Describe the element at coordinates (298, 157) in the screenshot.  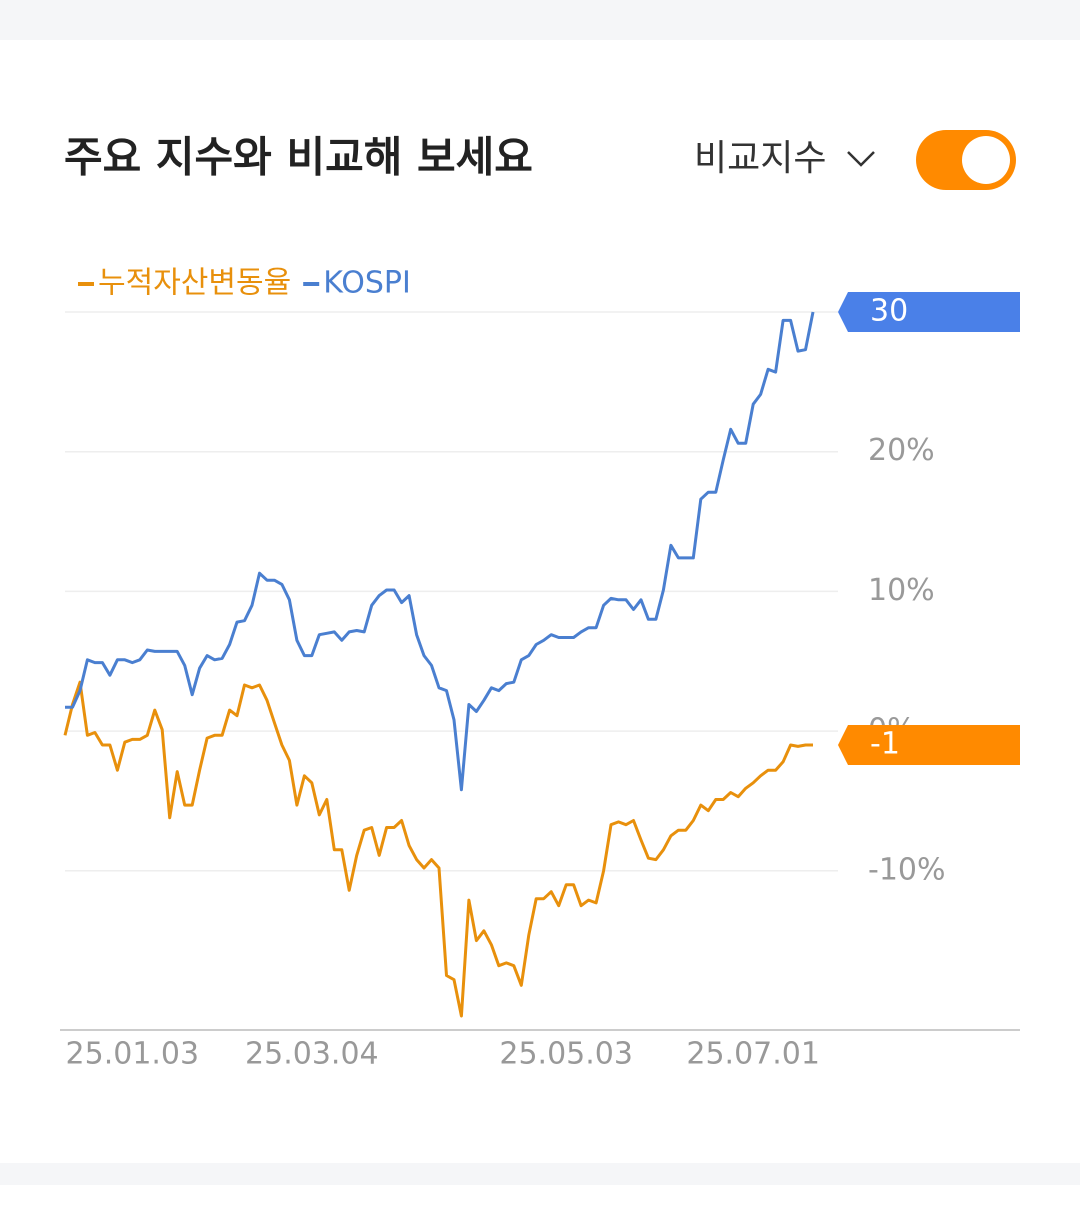
I see `title: 주요 지수와 비교해 보세요` at that location.